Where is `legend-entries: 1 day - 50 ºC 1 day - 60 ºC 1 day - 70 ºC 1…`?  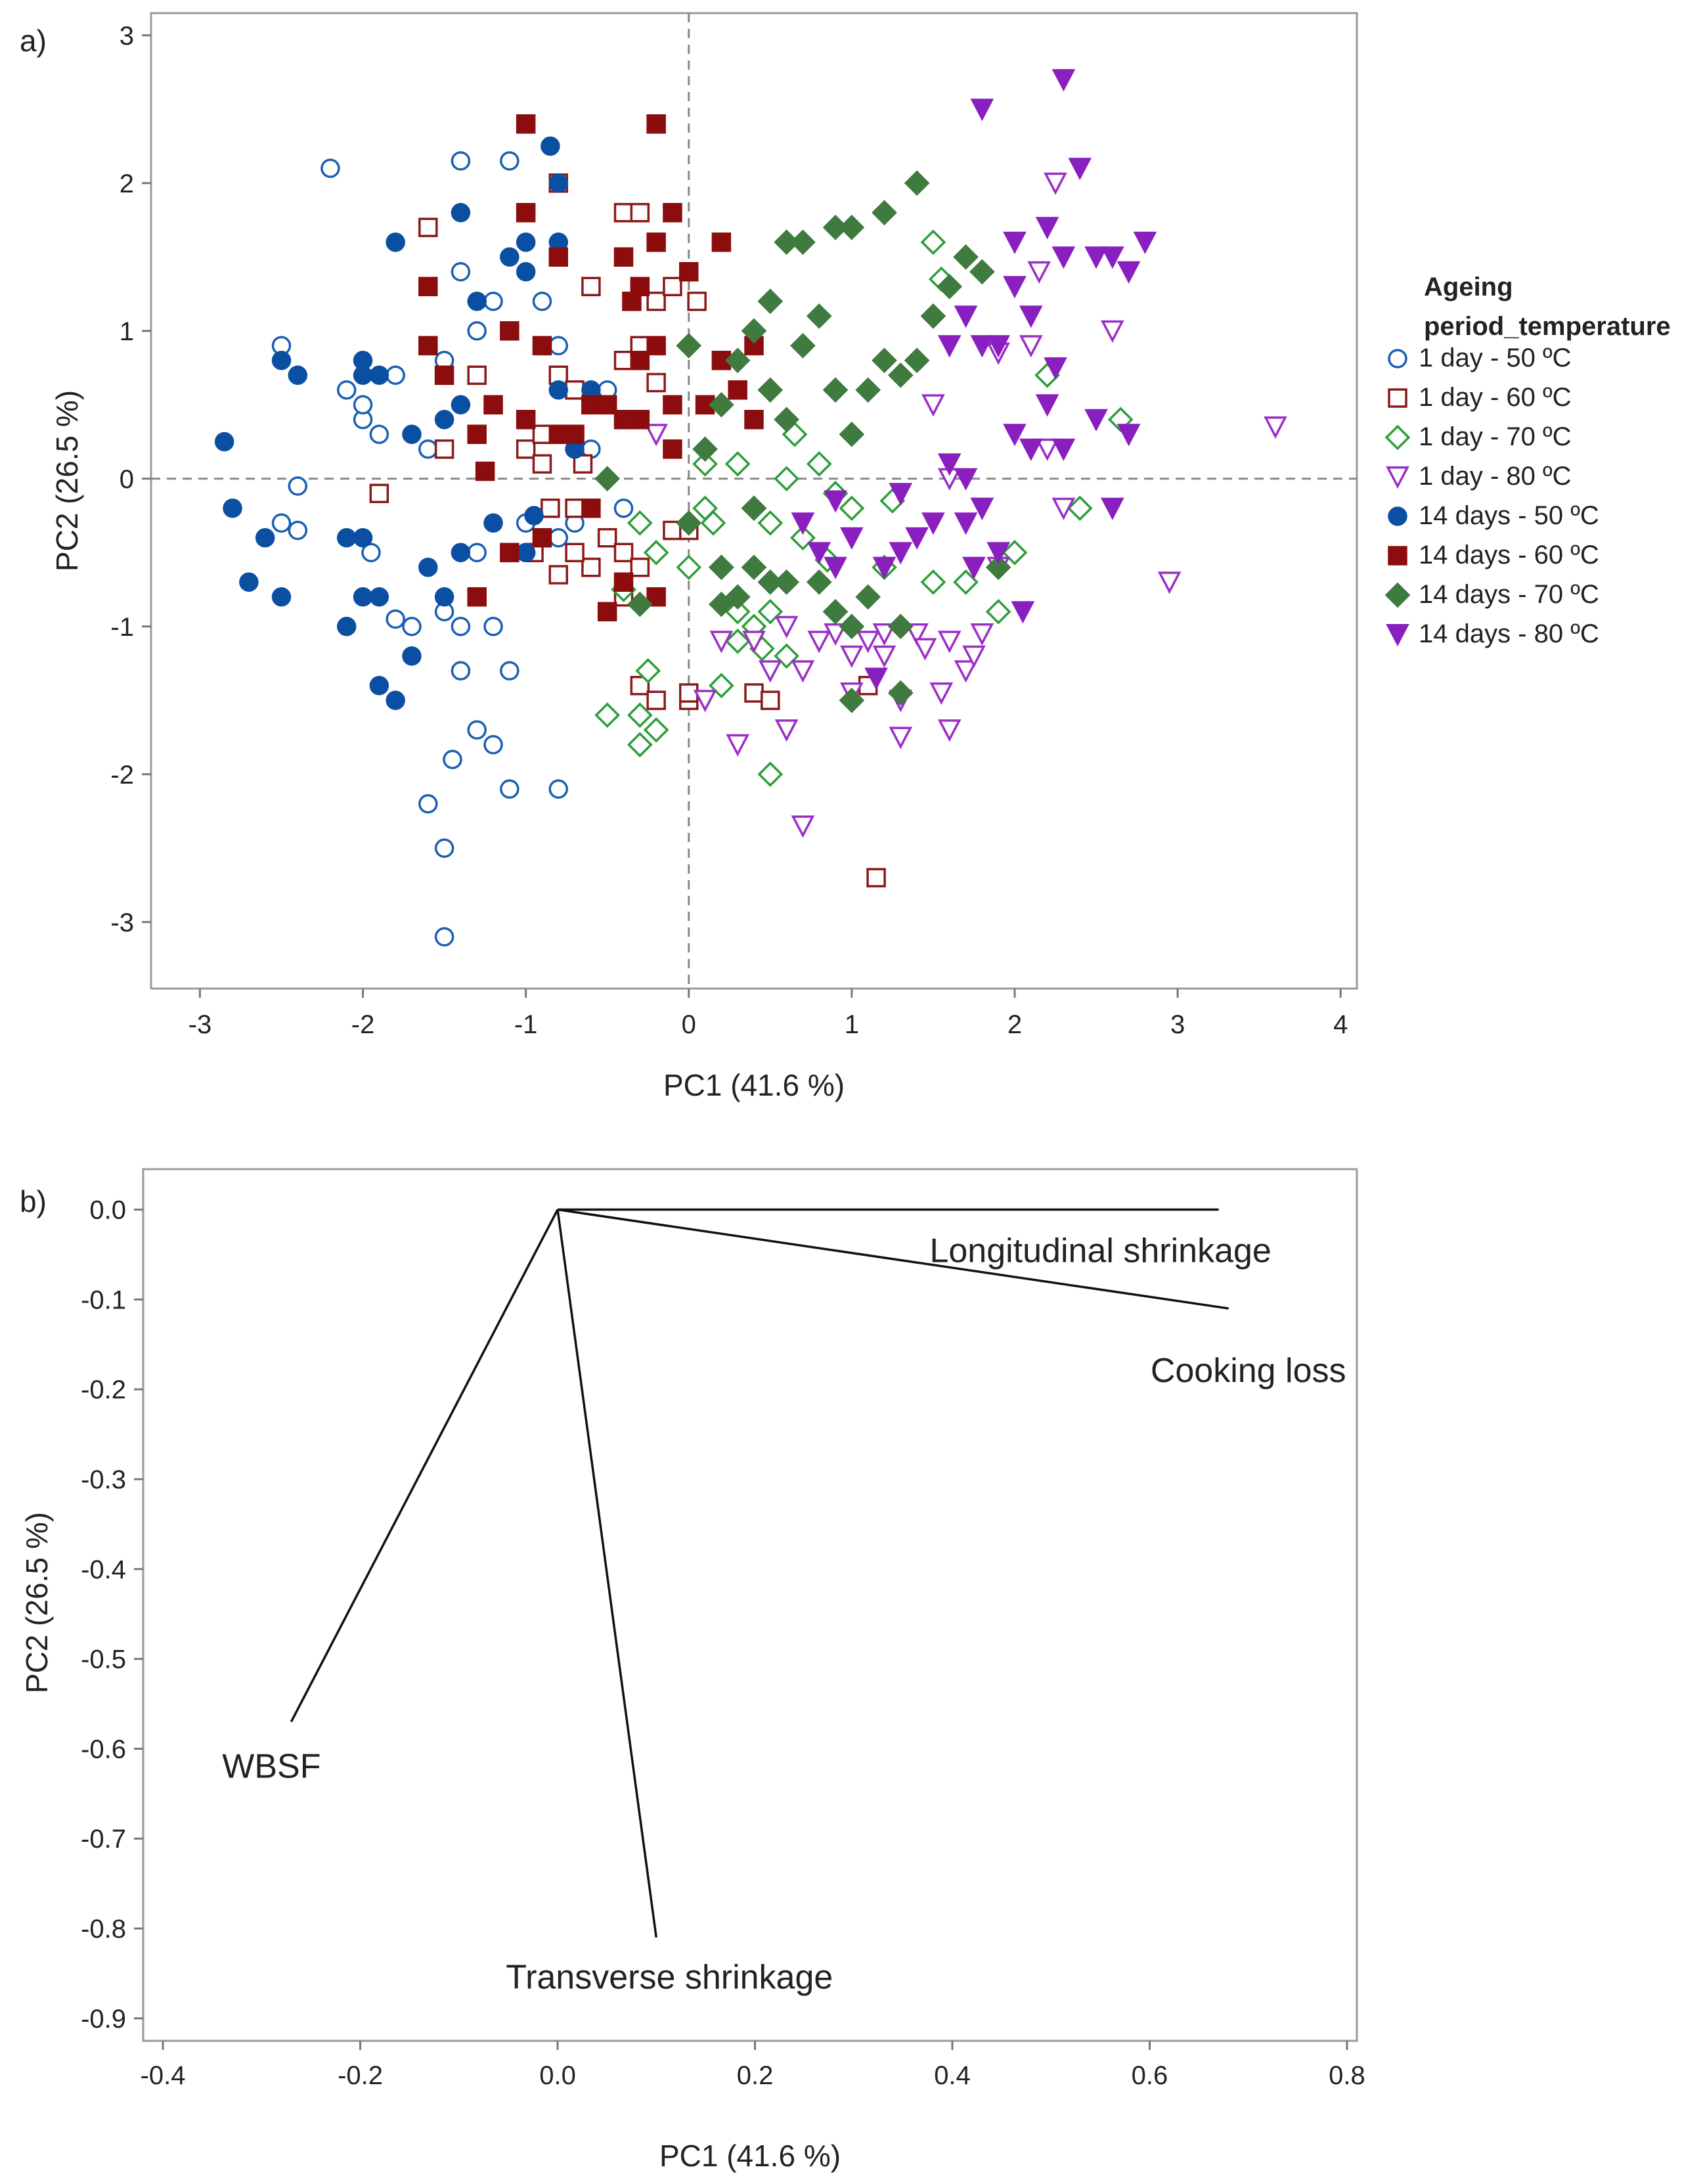 legend-entries: 1 day - 50 ºC 1 day - 60 ºC 1 day - 70 ºC 1… is located at coordinates (1491, 496).